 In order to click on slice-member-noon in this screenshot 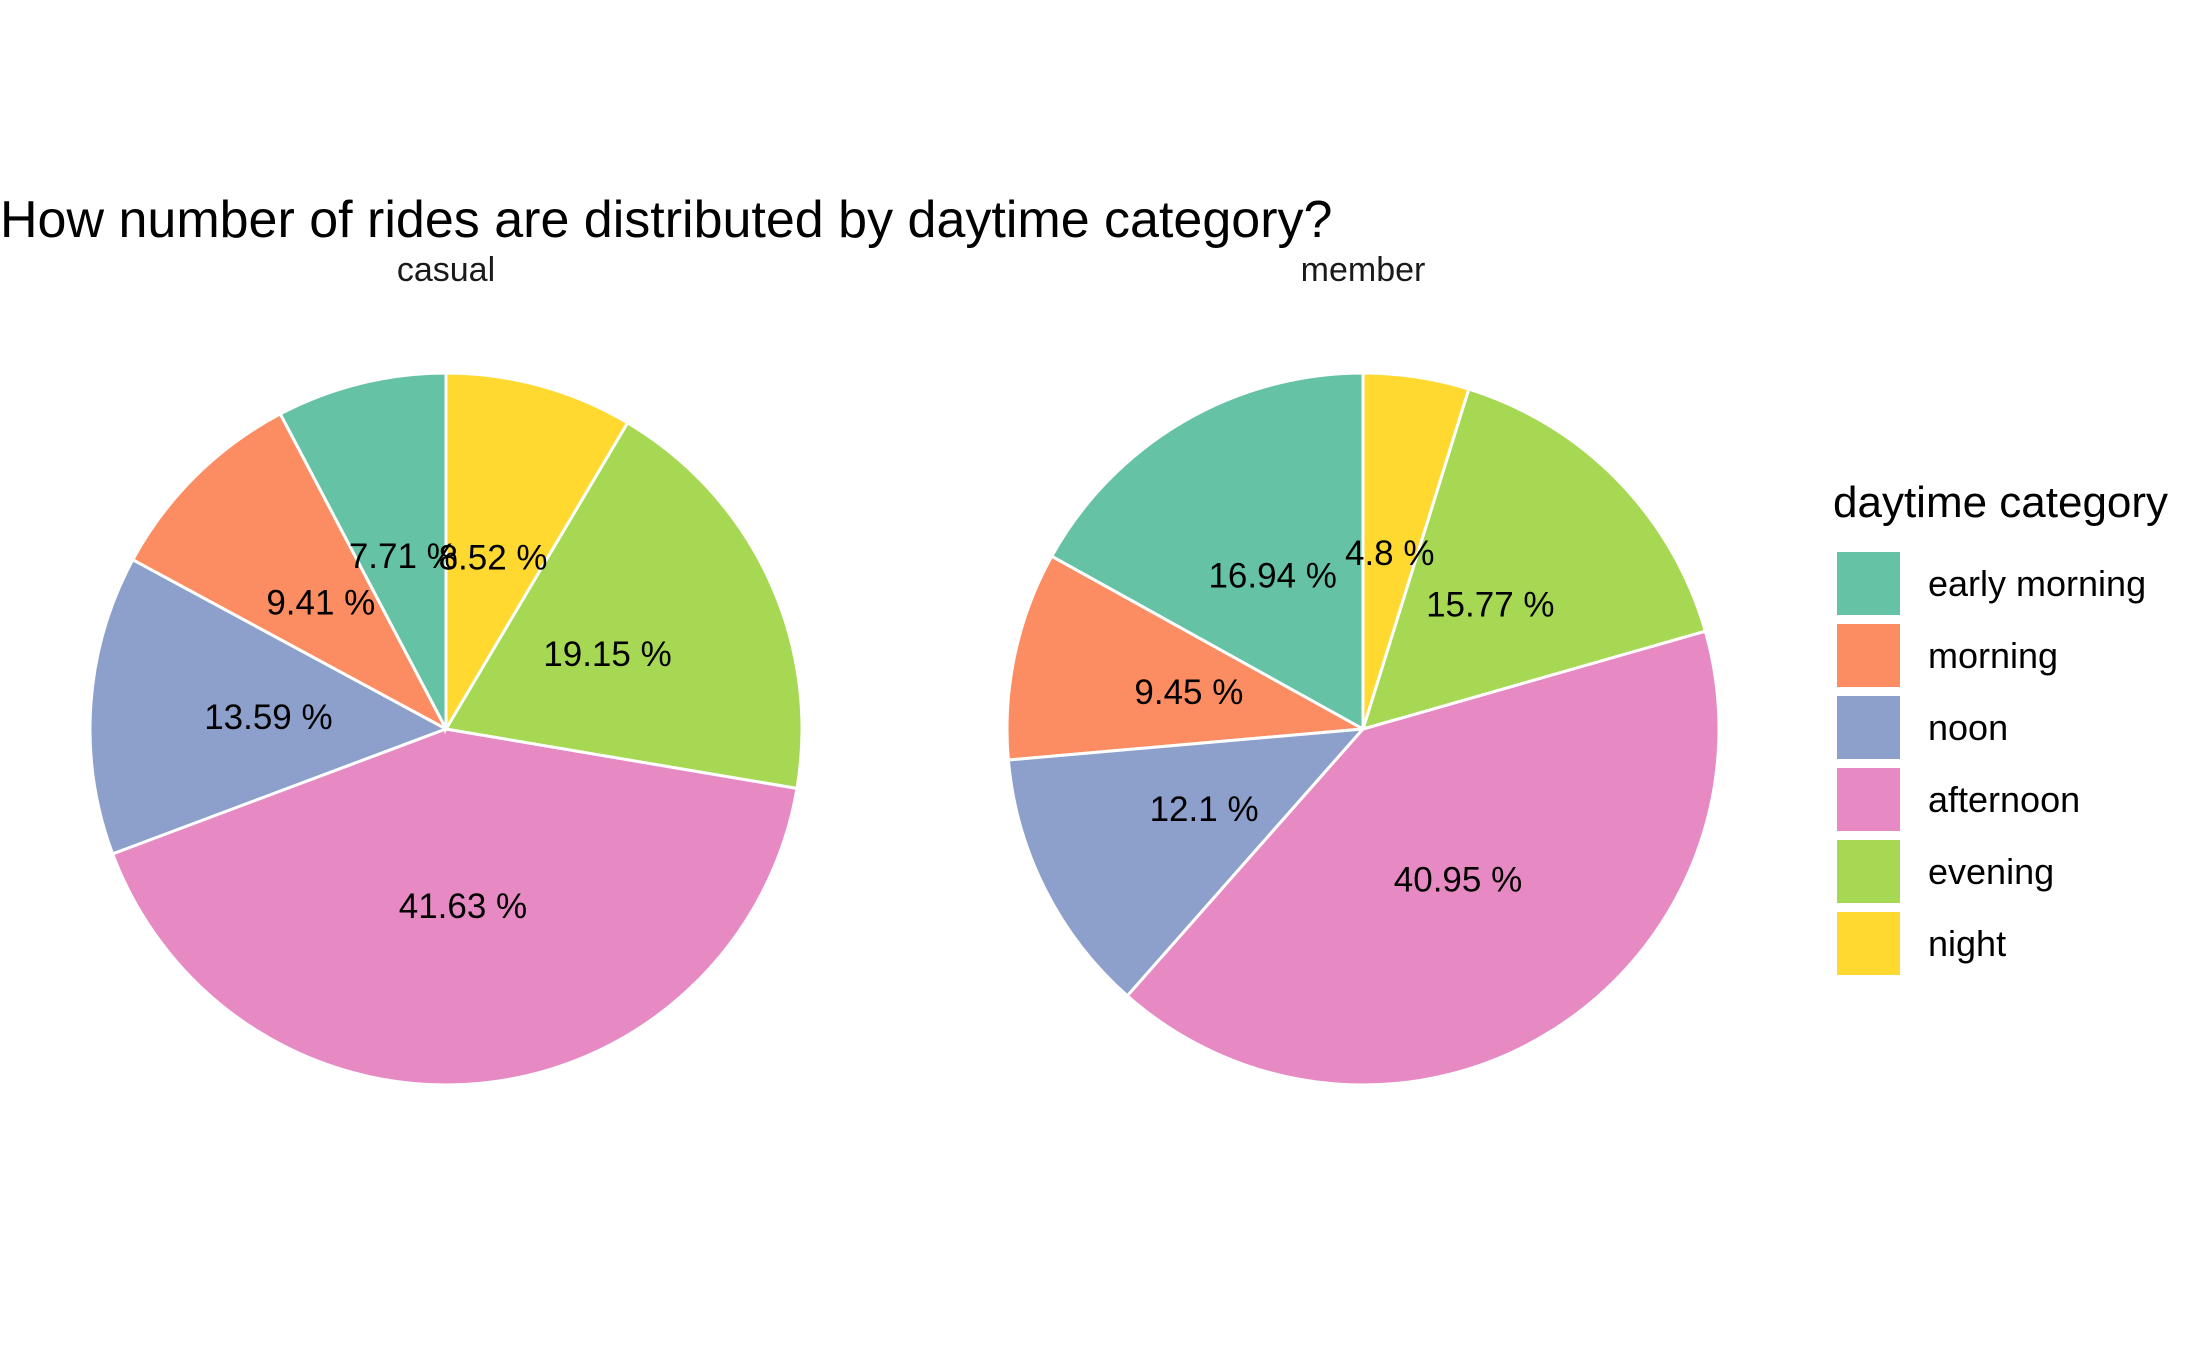, I will do `click(1186, 862)`.